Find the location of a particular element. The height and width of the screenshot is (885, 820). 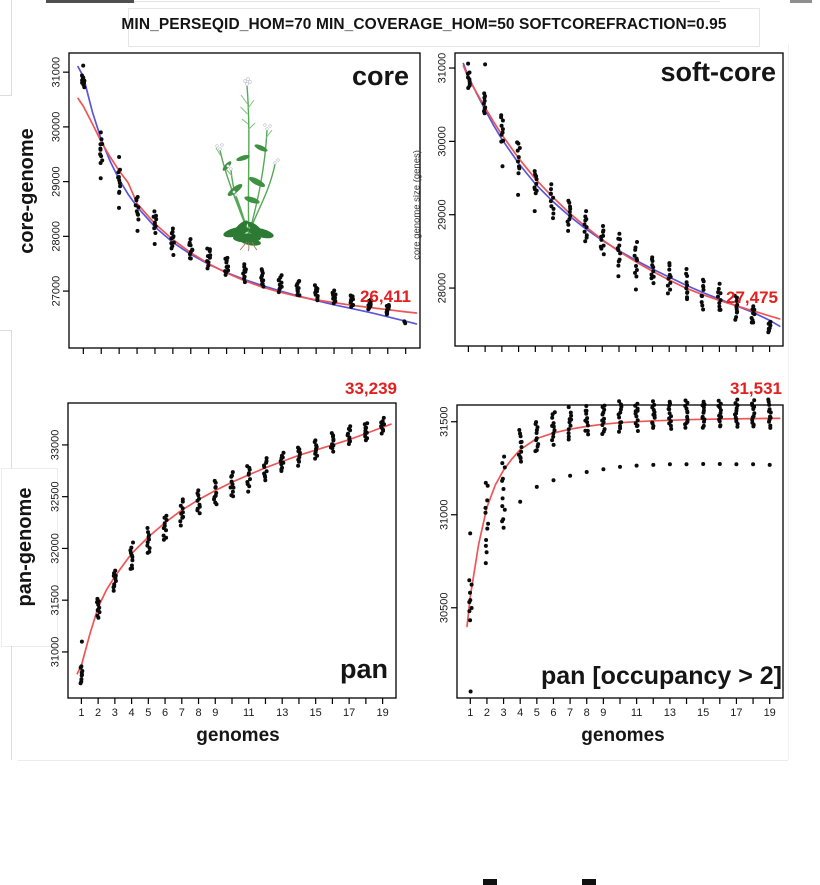

annotation-pan-occupancy-value: 31,531 is located at coordinates (756, 388).